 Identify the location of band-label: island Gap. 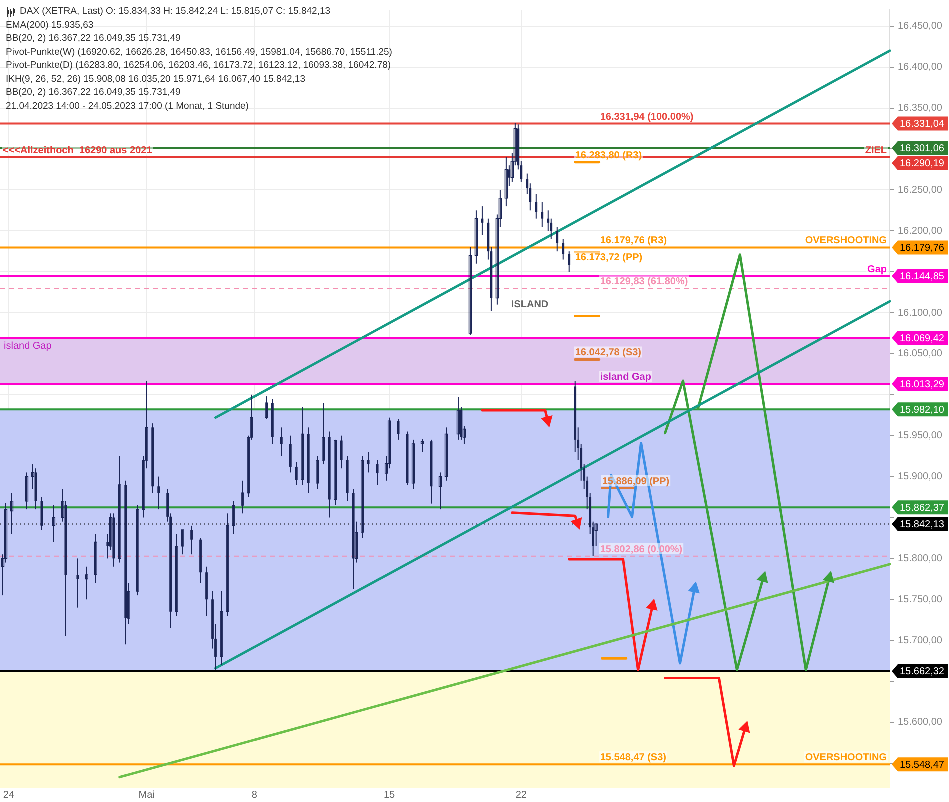
(28, 346).